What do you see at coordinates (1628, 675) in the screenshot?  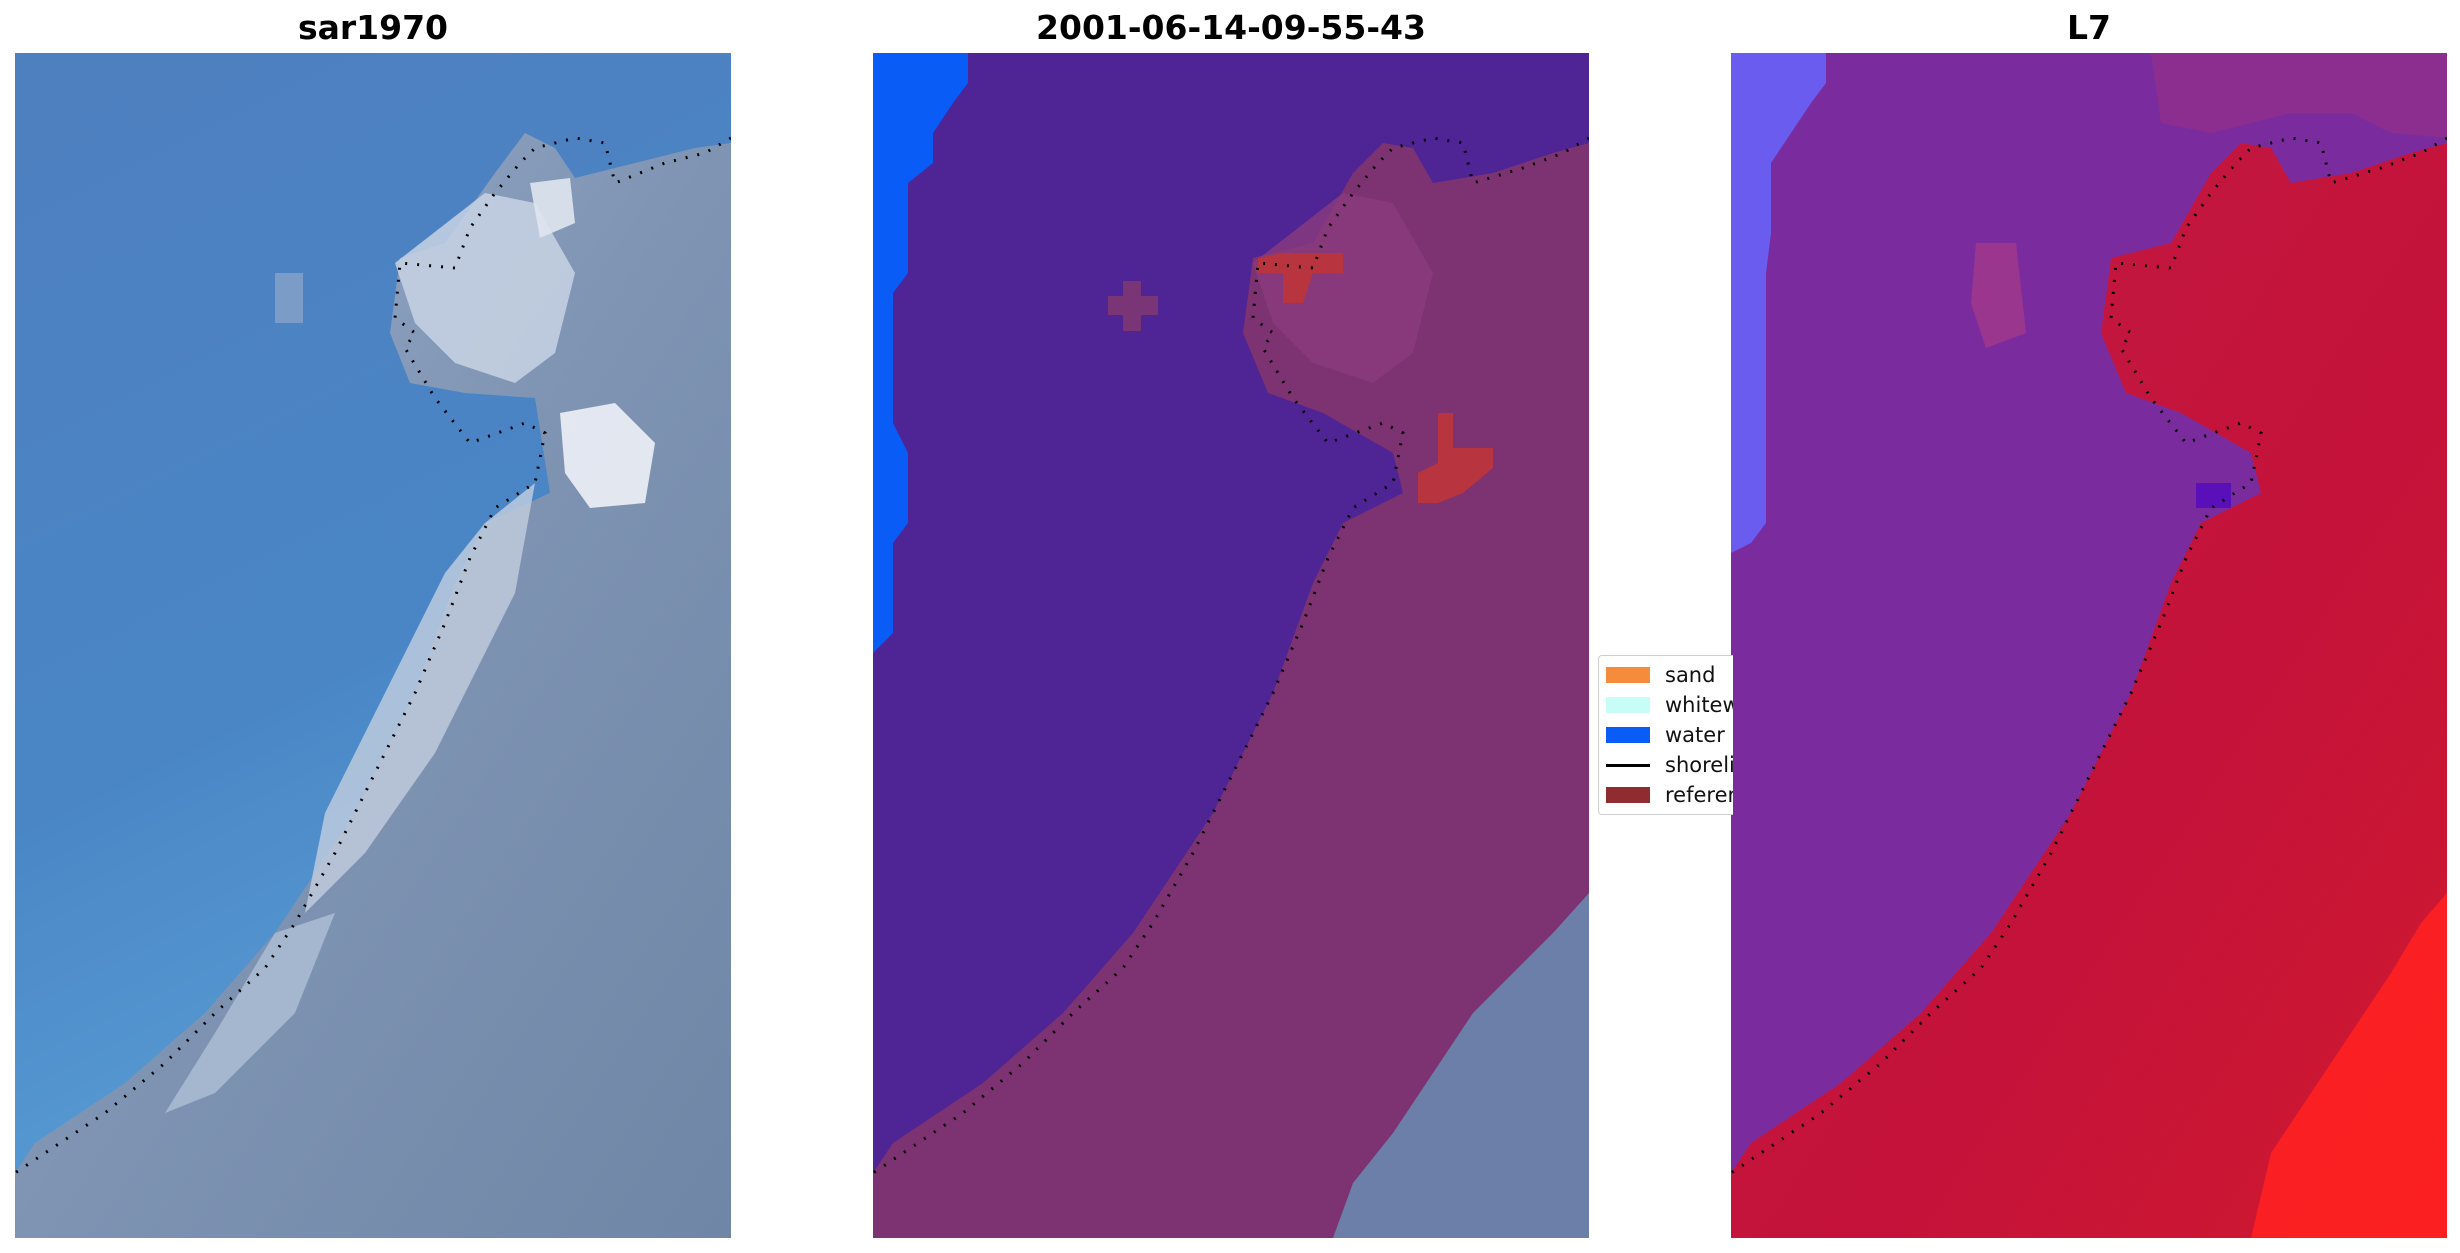 I see `sand-swatch` at bounding box center [1628, 675].